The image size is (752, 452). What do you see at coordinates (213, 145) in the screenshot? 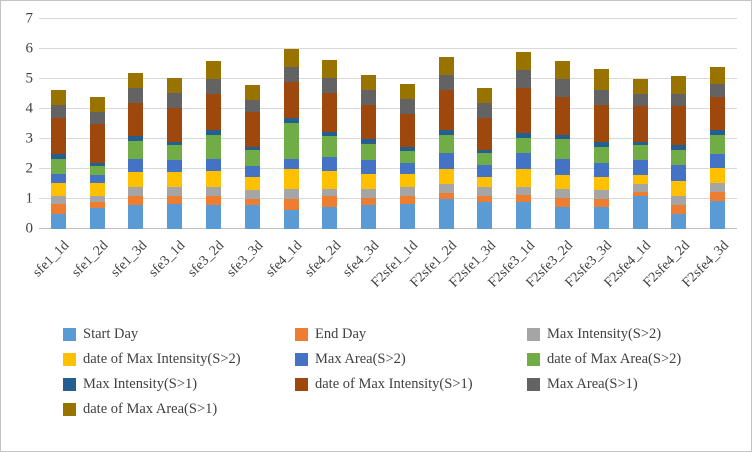
I see `stacked-bar-sfe3_2d` at bounding box center [213, 145].